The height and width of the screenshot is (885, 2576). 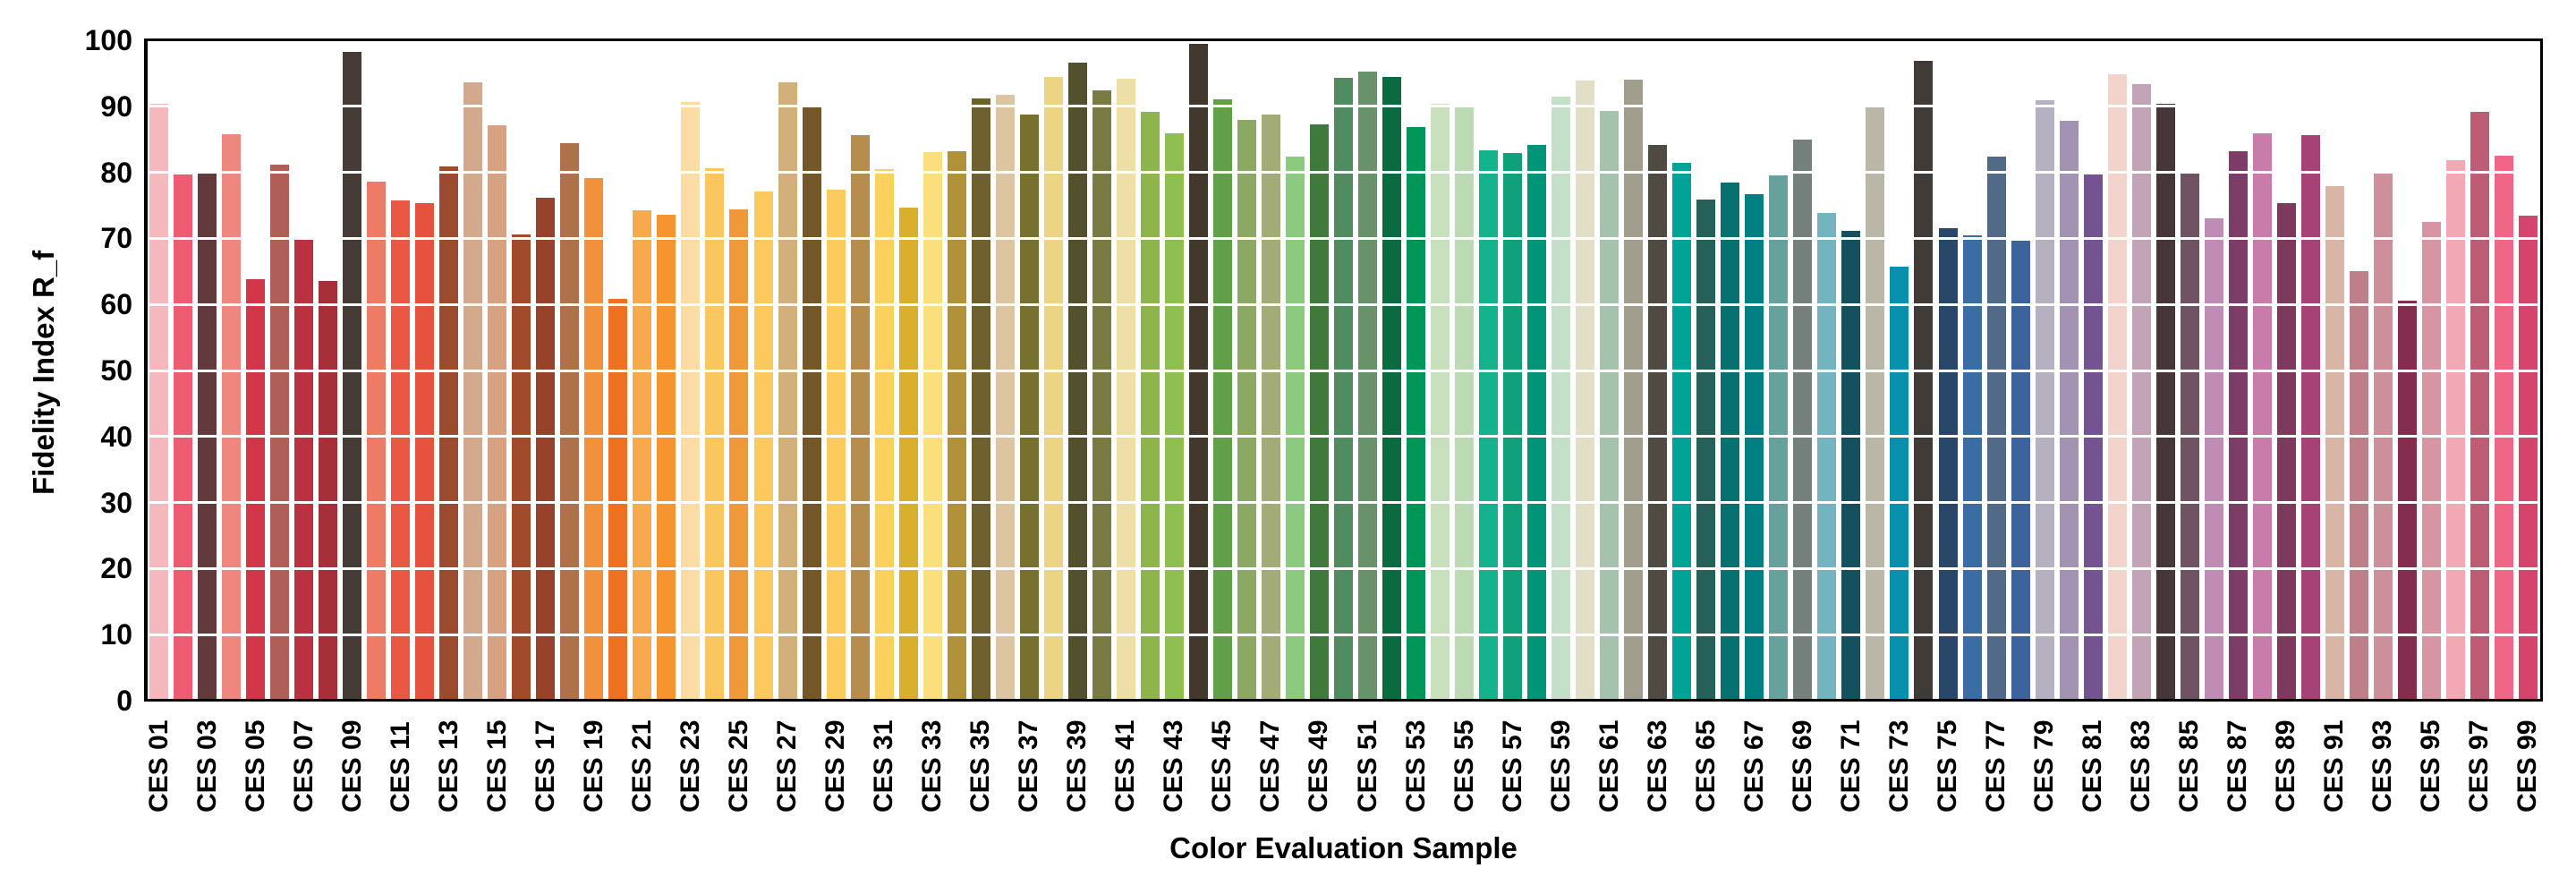 What do you see at coordinates (2286, 766) in the screenshot?
I see `x-tick-label-ces-89: CES 89` at bounding box center [2286, 766].